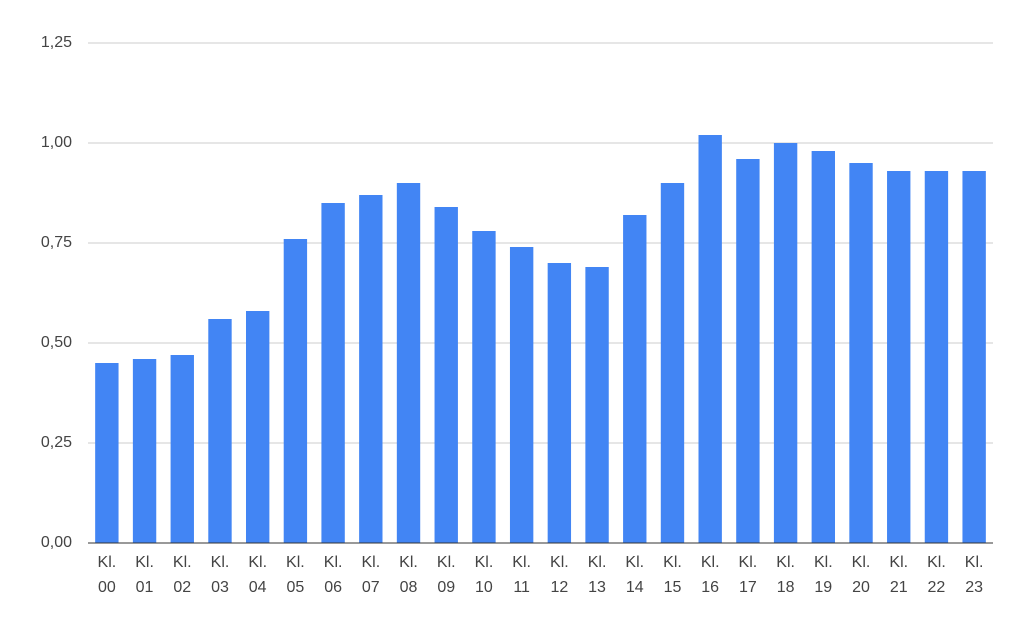  I want to click on x-tick-label: Kl. 05, so click(295, 575).